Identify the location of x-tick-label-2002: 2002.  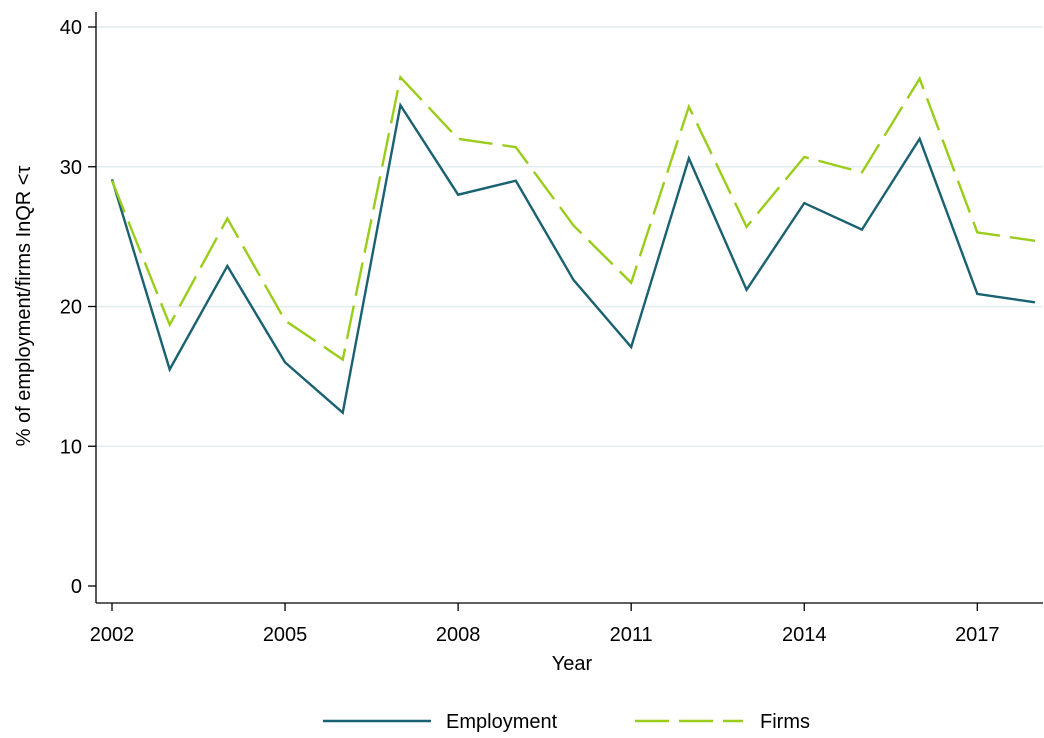
(112, 635).